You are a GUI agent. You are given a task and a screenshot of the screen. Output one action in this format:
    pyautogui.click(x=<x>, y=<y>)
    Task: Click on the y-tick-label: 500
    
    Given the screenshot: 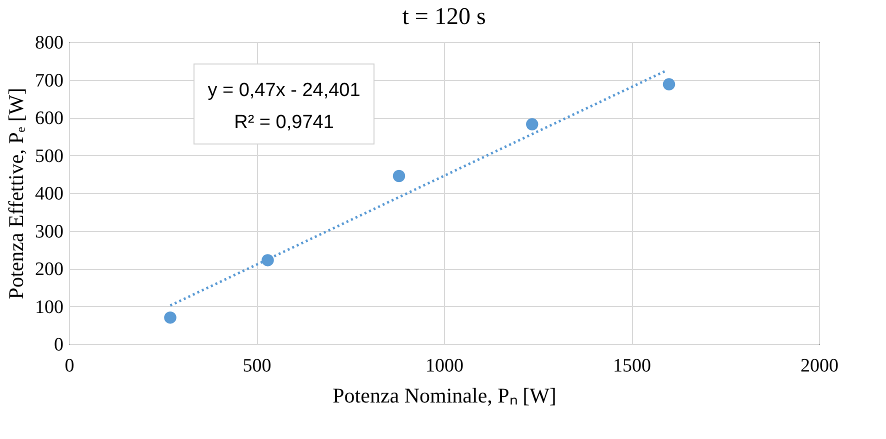 What is the action you would take?
    pyautogui.click(x=49, y=156)
    